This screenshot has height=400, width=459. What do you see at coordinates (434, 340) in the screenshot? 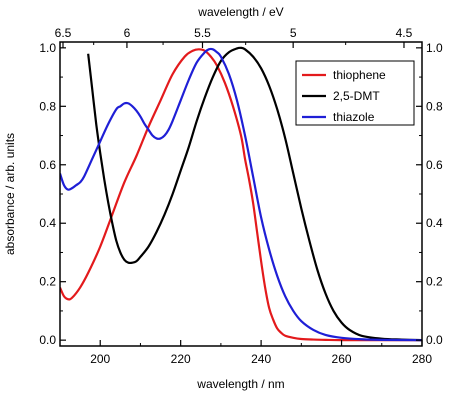
I see `y-right-tick-label: 0.0` at bounding box center [434, 340].